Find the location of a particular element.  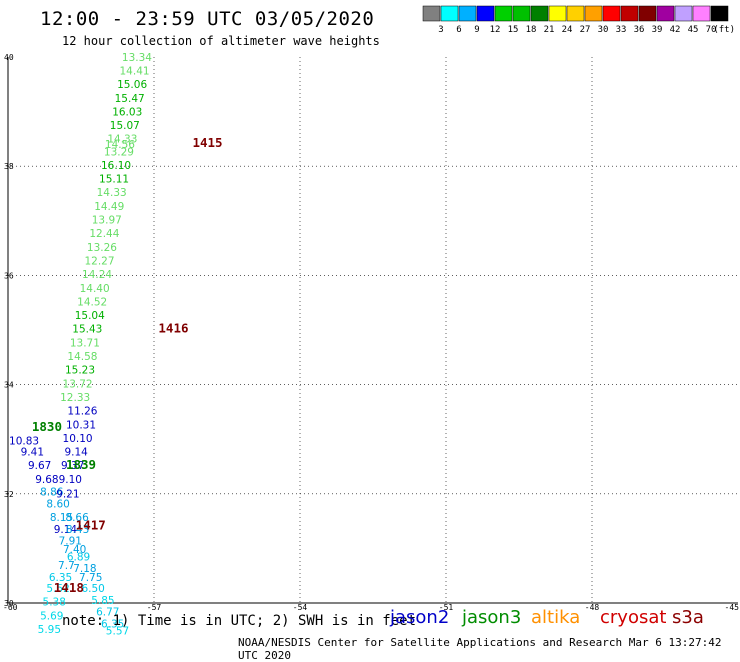

color-scale-legend: 3 6 9 12 15 18 21 24 27 30 33 36 39 42 45 70(ft) is located at coordinates (578, 20).